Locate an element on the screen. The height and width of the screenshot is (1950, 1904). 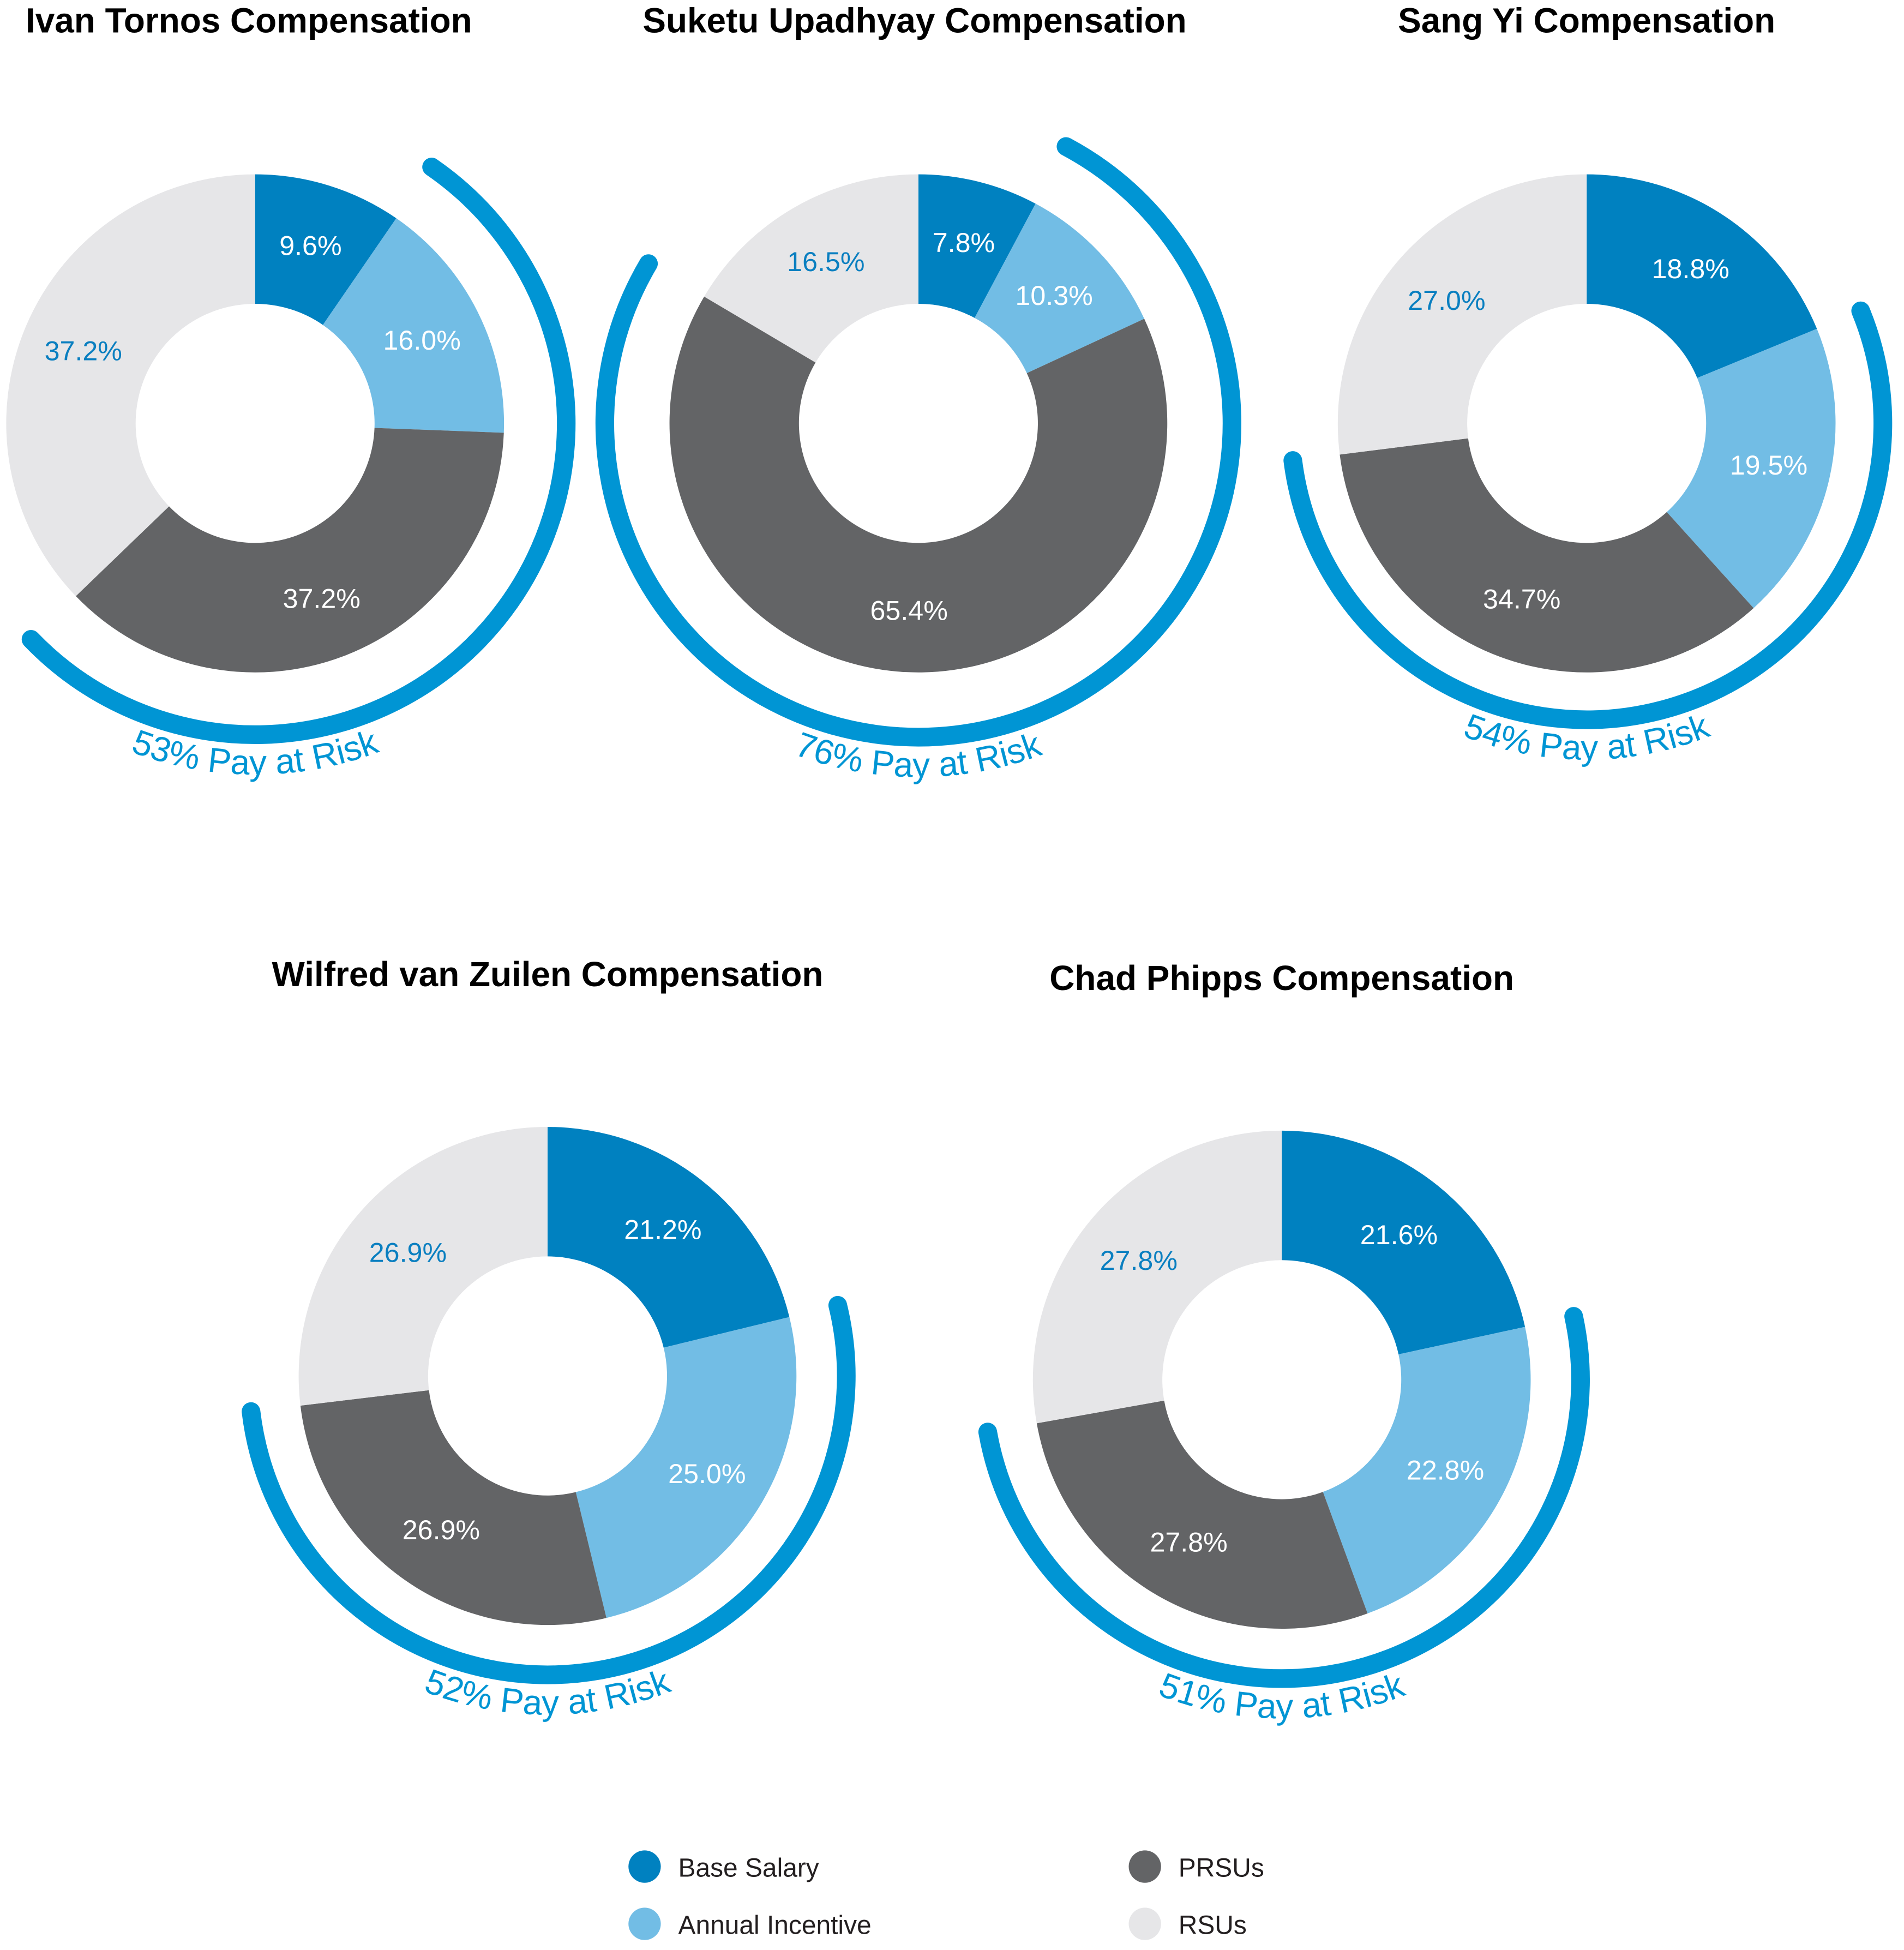
legend-label: RSUs is located at coordinates (1213, 1925).